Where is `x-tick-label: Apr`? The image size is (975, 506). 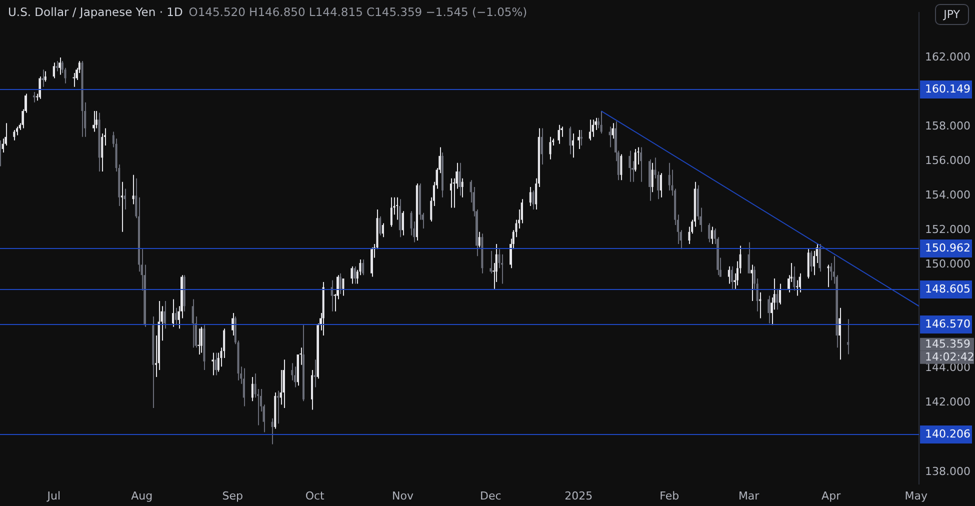 x-tick-label: Apr is located at coordinates (832, 495).